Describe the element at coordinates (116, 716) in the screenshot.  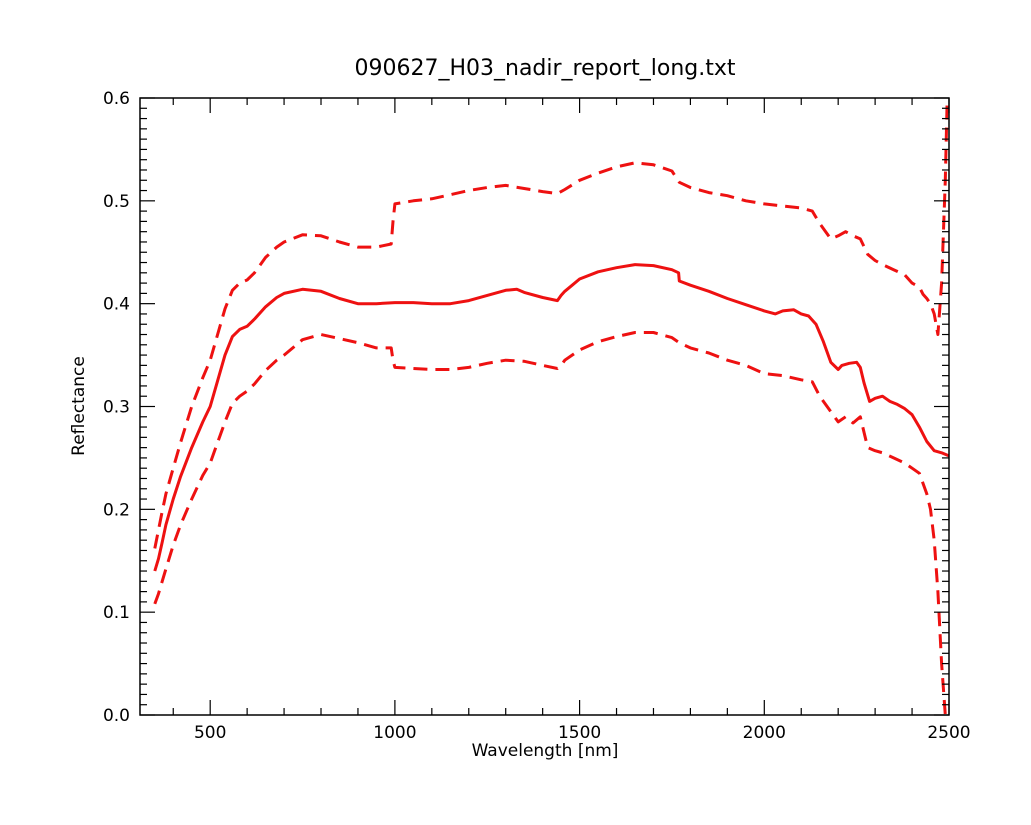
I see `y-tick-label: 0.0` at that location.